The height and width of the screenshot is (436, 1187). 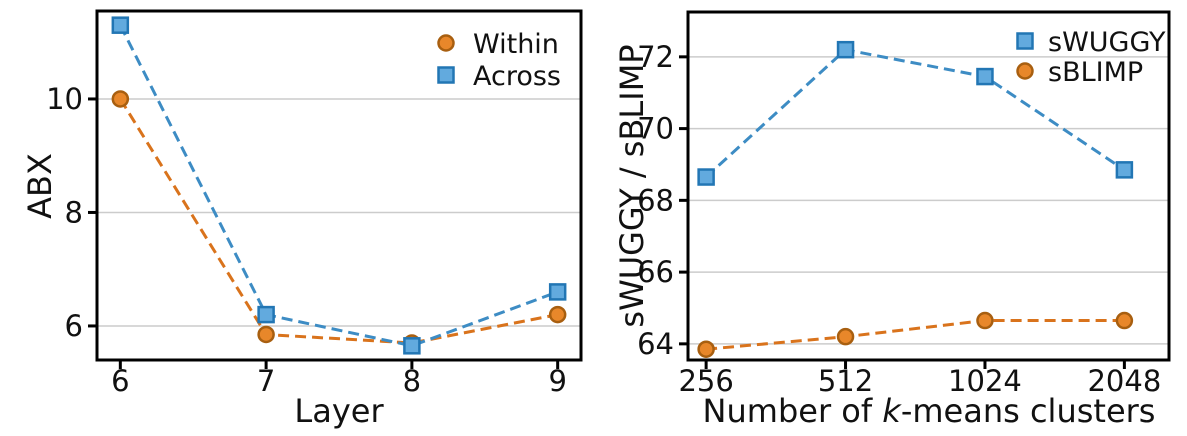 I want to click on legend-label-across: Across, so click(x=517, y=76).